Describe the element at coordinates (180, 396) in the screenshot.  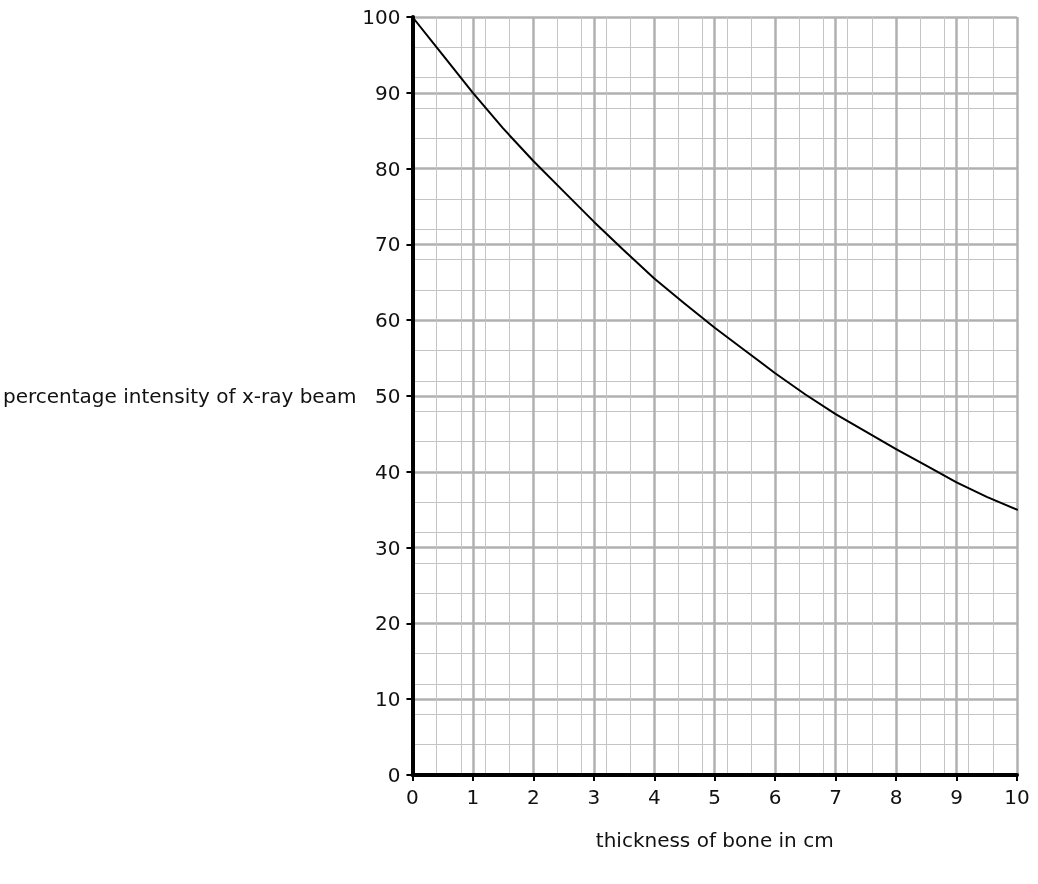
I see `y-axis-title: percentage intensity of x-ray beam` at that location.